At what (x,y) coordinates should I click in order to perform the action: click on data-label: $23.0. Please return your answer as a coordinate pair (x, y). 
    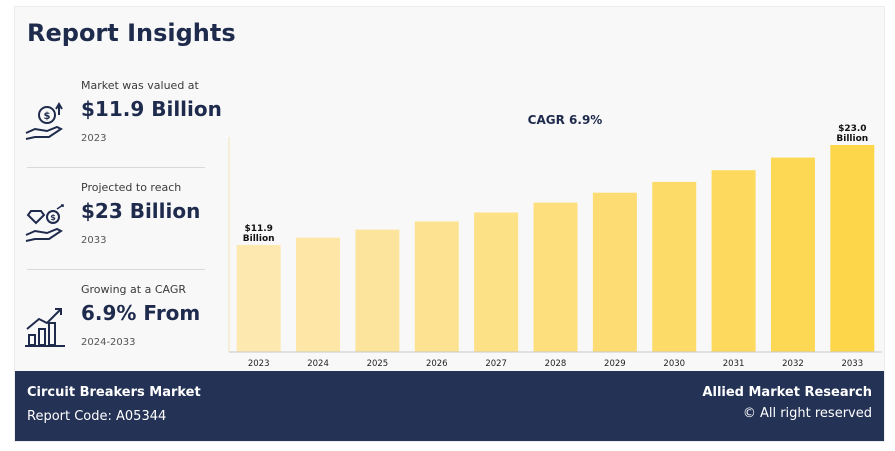
    Looking at the image, I should click on (852, 129).